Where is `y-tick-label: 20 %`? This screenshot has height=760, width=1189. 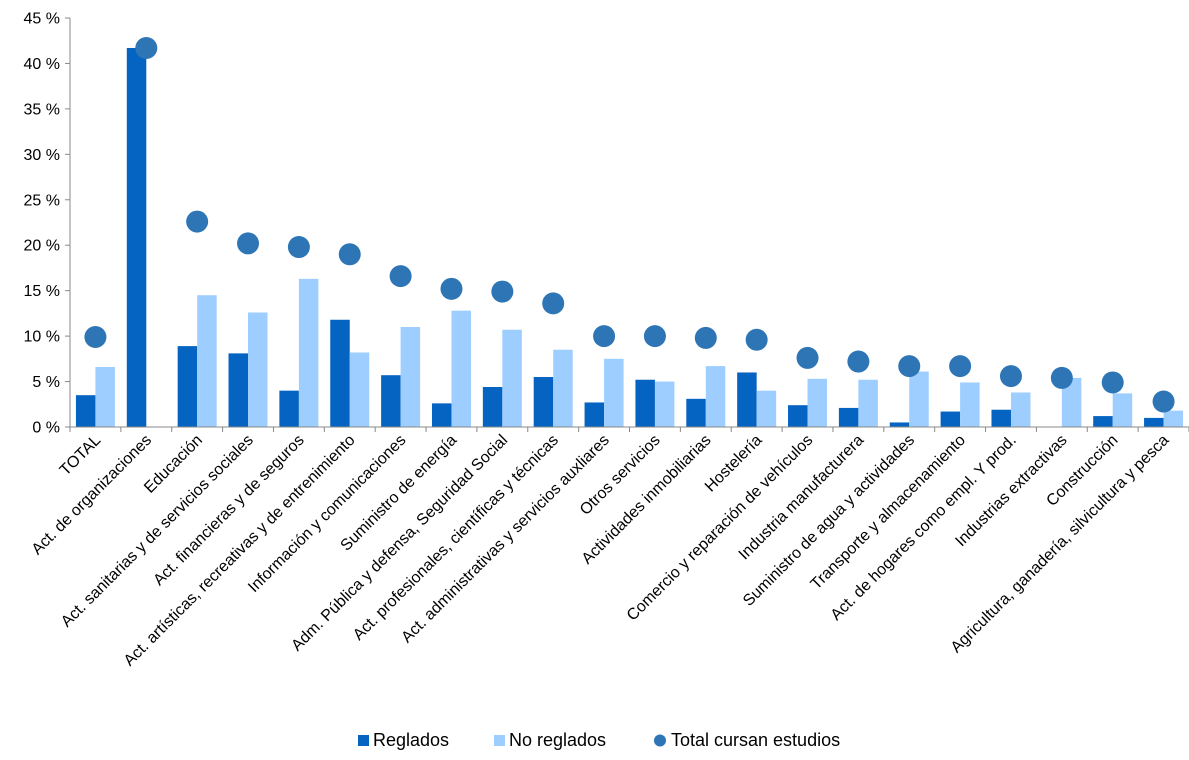 y-tick-label: 20 % is located at coordinates (42, 246).